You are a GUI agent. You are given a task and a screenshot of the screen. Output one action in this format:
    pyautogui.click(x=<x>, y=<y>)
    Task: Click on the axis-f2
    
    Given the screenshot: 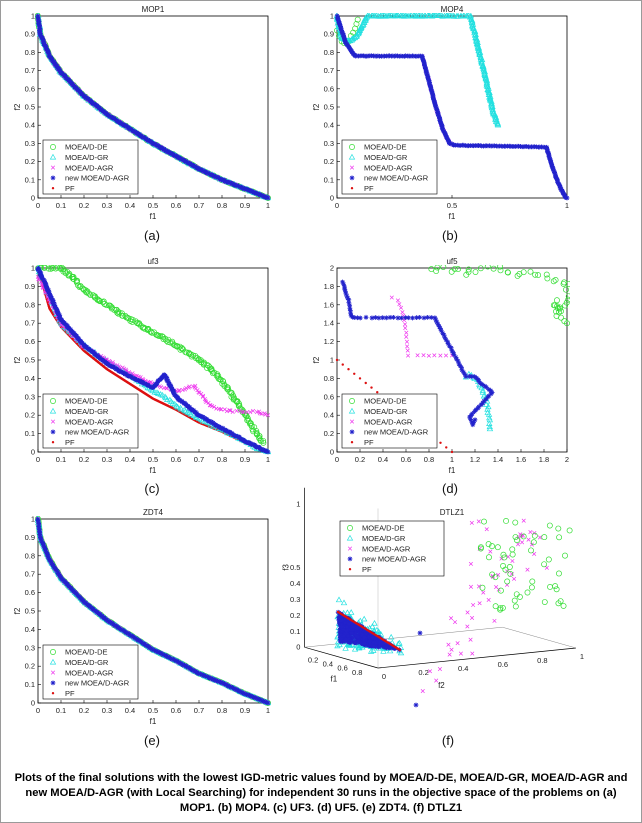 What is the action you would take?
    pyautogui.click(x=477, y=658)
    